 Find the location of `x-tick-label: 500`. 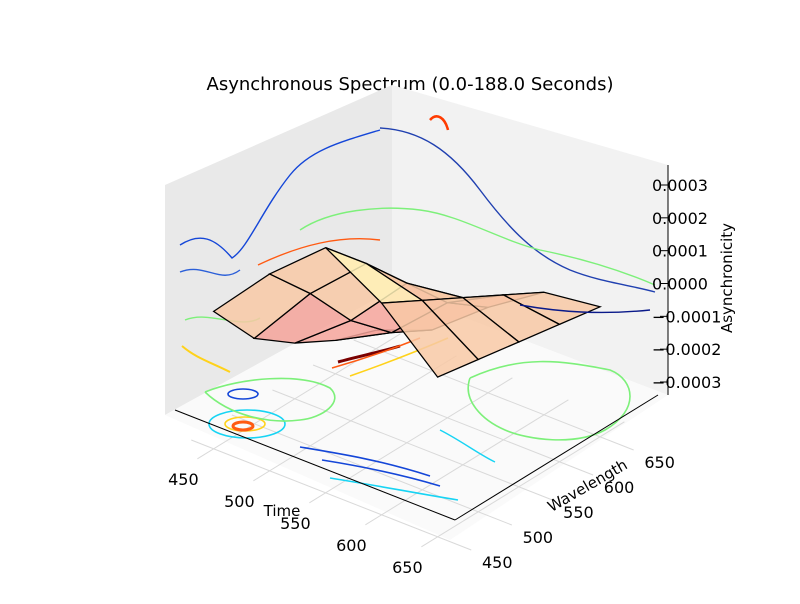

x-tick-label: 500 is located at coordinates (239, 501).